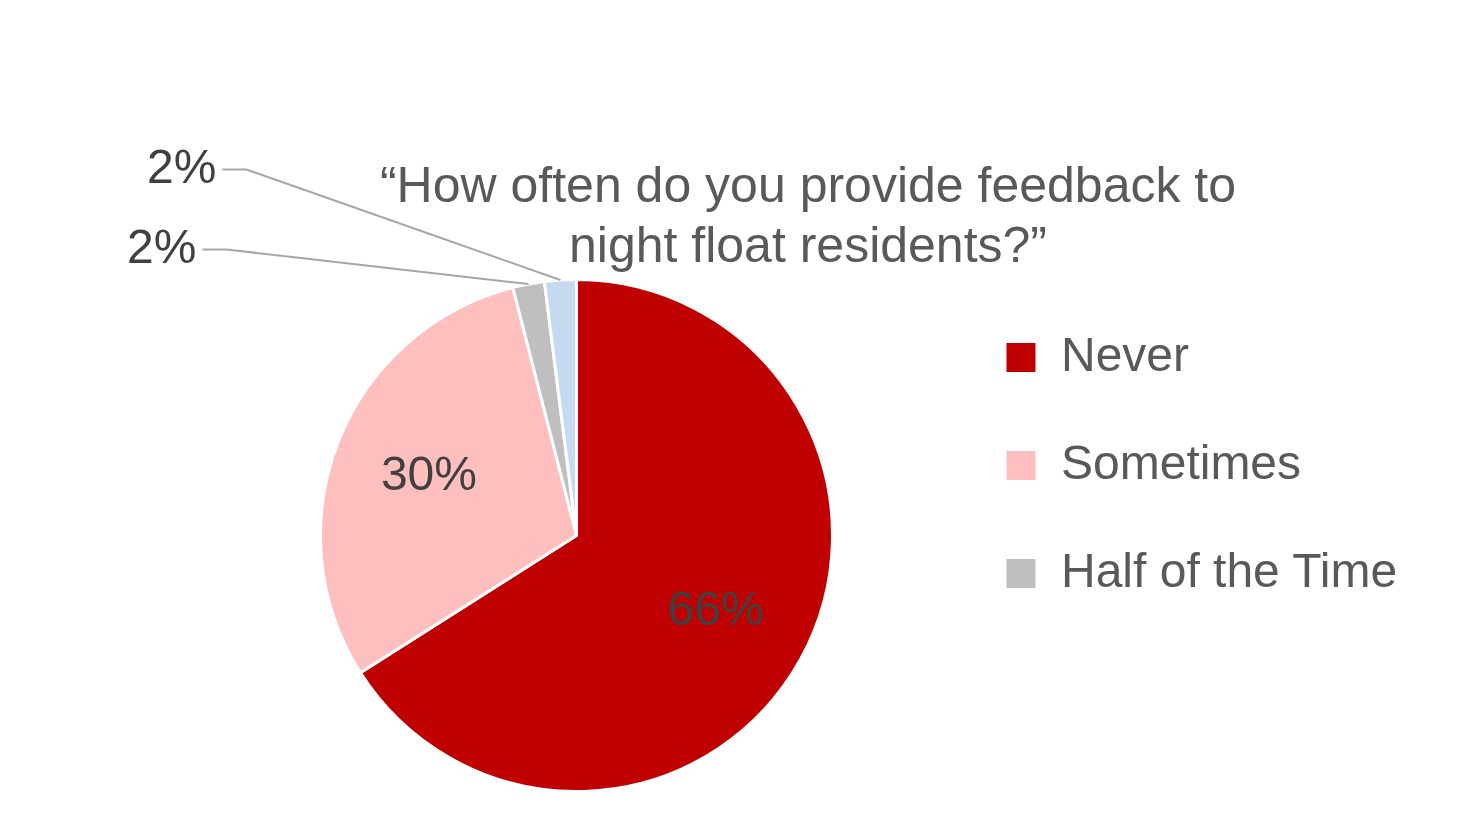 This screenshot has width=1465, height=815. I want to click on legend-label: Half of the Time, so click(1229, 570).